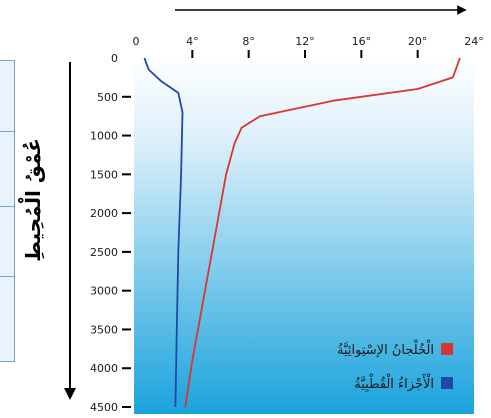  What do you see at coordinates (114, 58) in the screenshot?
I see `y-tick-label: 0` at bounding box center [114, 58].